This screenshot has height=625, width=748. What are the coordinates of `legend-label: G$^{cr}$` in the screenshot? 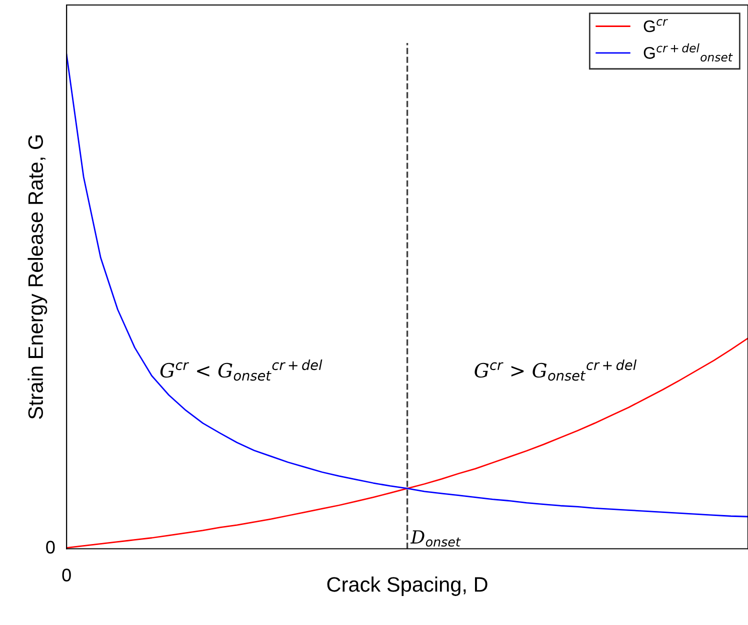 It's located at (656, 25).